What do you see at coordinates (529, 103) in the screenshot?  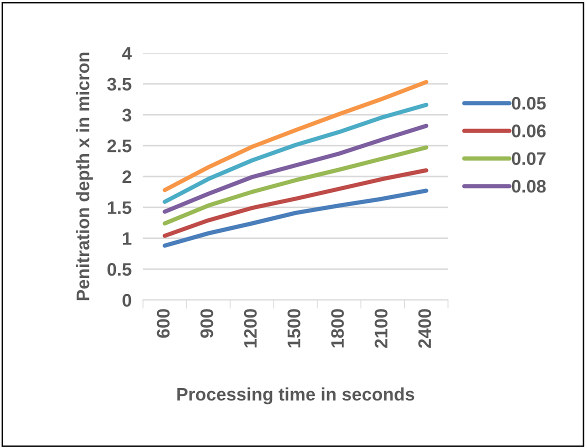 I see `legend-label: 0.05` at bounding box center [529, 103].